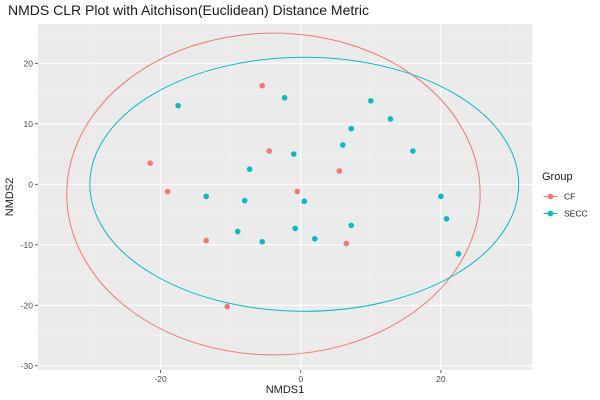  I want to click on x-tick-label: 20, so click(441, 379).